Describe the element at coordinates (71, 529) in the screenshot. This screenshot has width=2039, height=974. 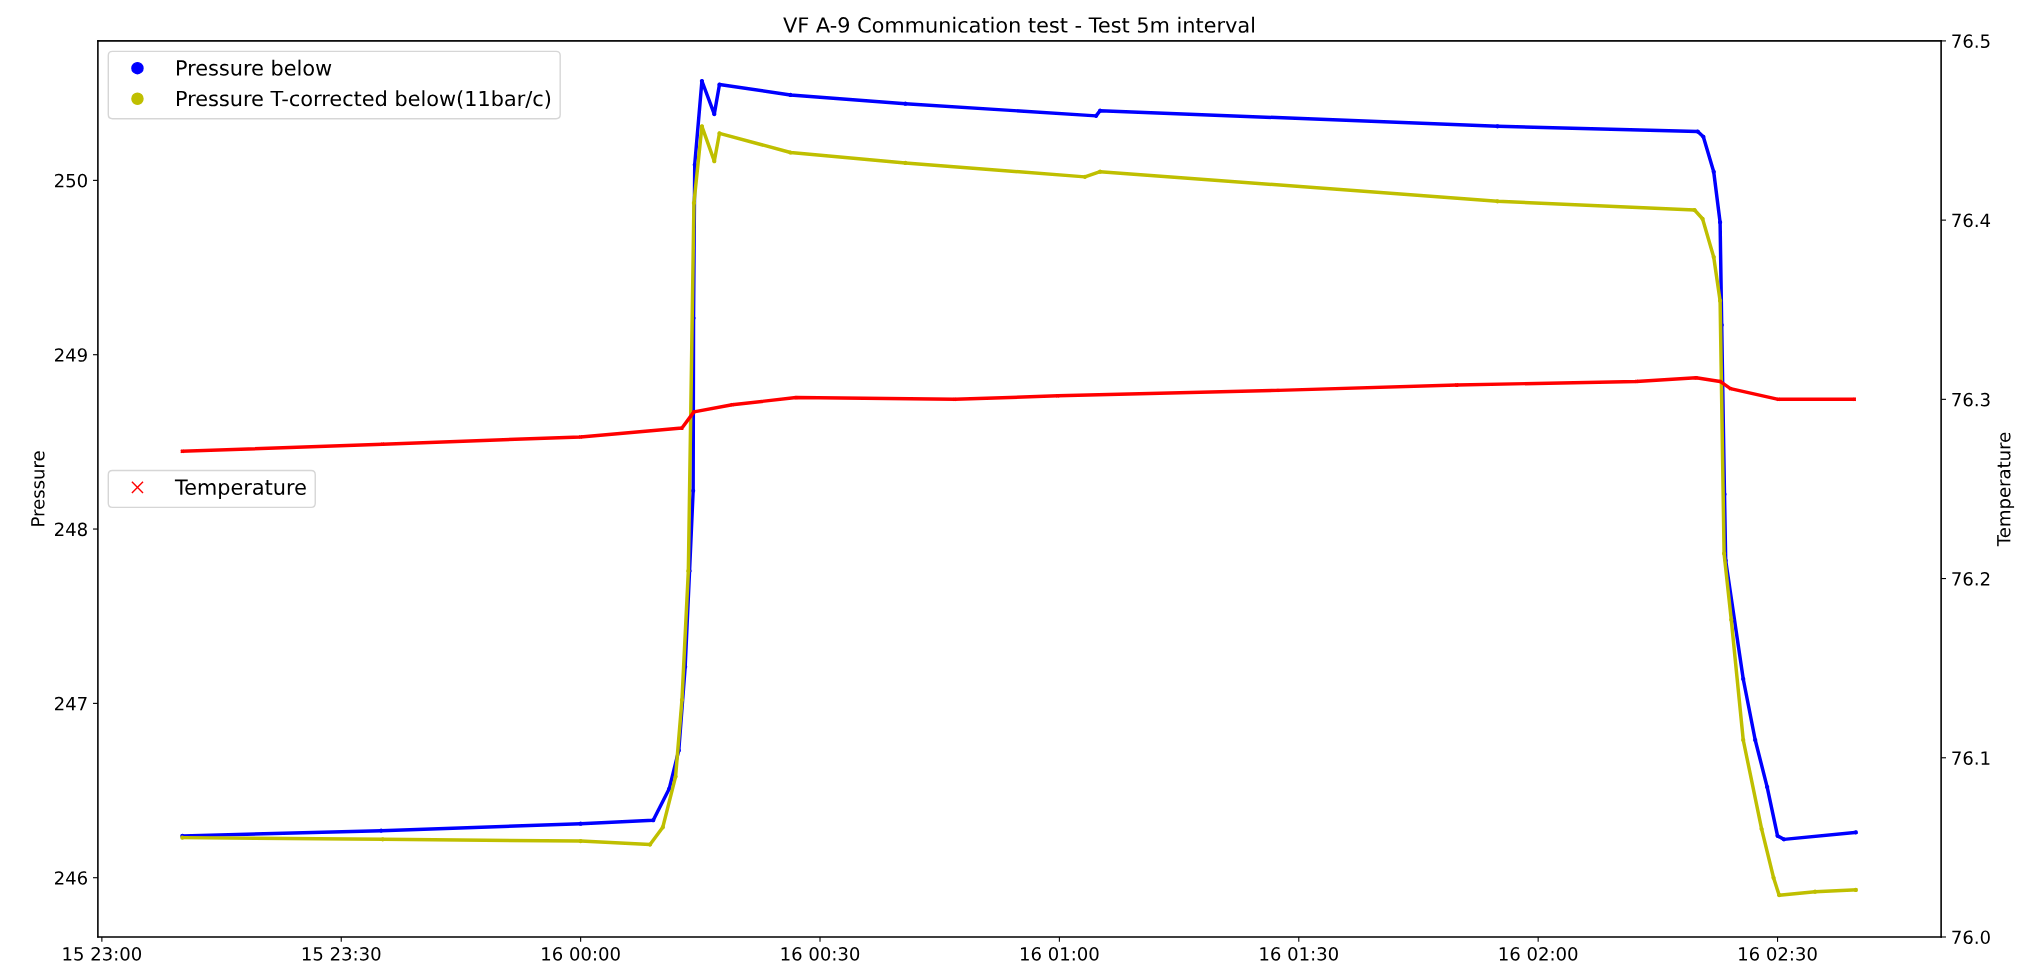
I see `y-tick-label: 248` at that location.